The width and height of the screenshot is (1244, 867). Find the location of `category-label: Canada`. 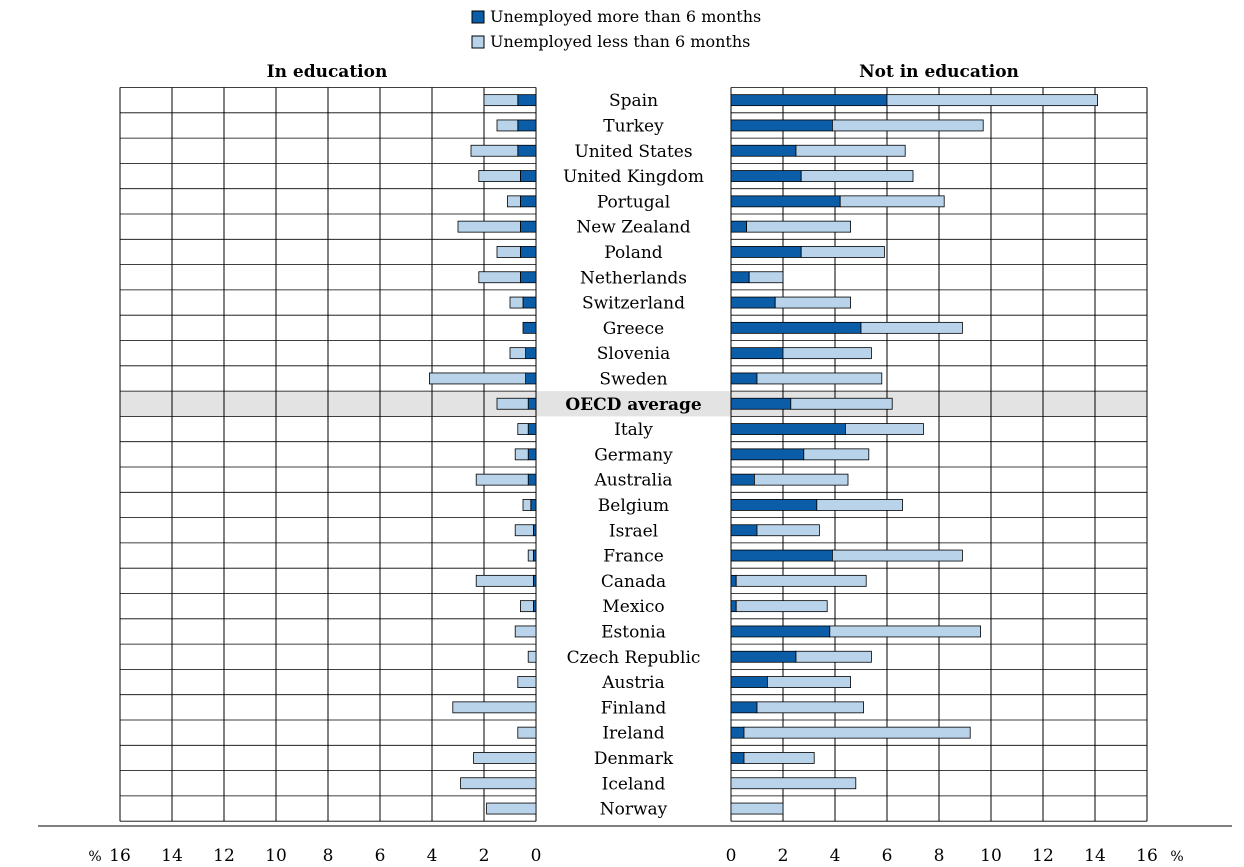

category-label: Canada is located at coordinates (633, 582).